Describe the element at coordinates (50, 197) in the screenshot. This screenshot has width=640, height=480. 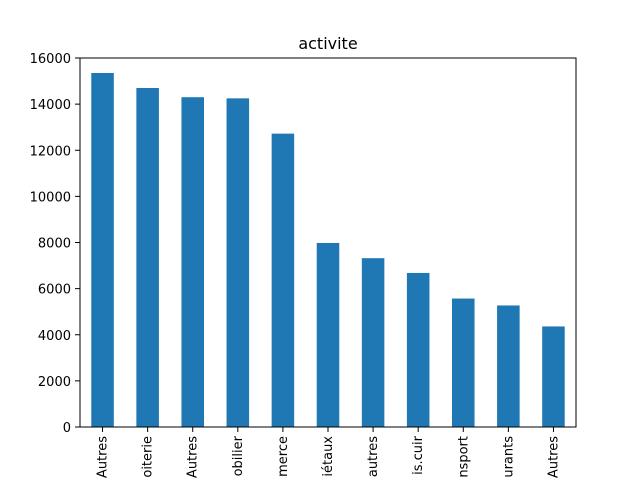
I see `y-tick-label: 10000` at that location.